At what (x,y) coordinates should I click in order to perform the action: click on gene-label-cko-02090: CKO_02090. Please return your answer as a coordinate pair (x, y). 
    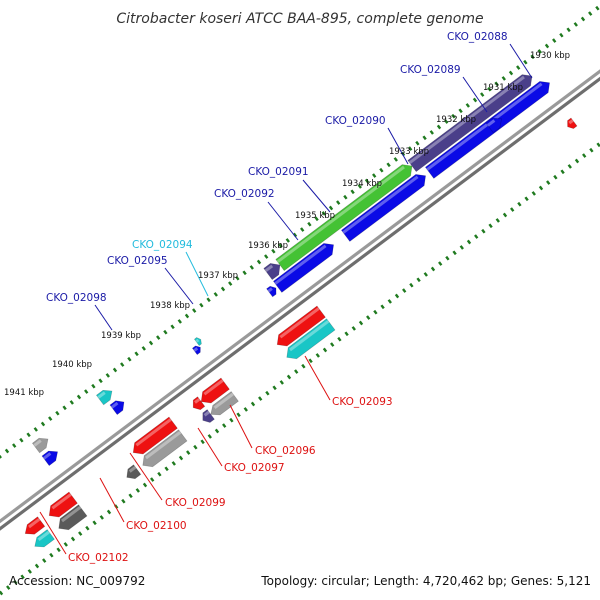
    Looking at the image, I should click on (355, 121).